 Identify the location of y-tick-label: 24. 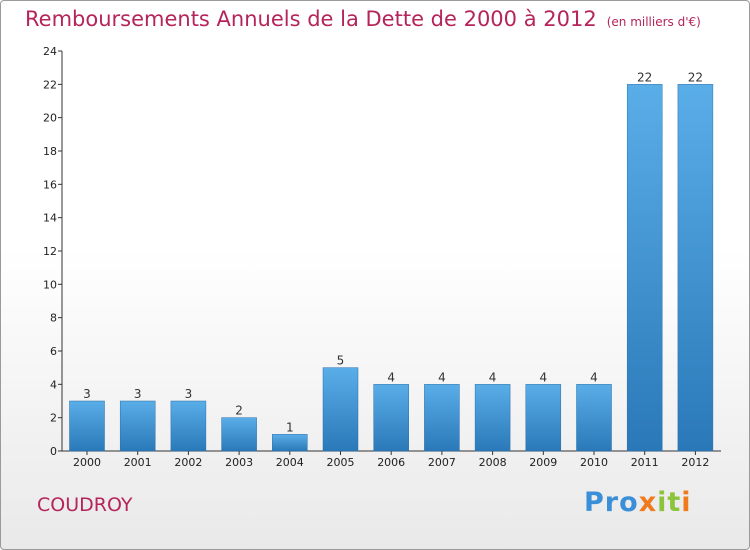
(50, 51).